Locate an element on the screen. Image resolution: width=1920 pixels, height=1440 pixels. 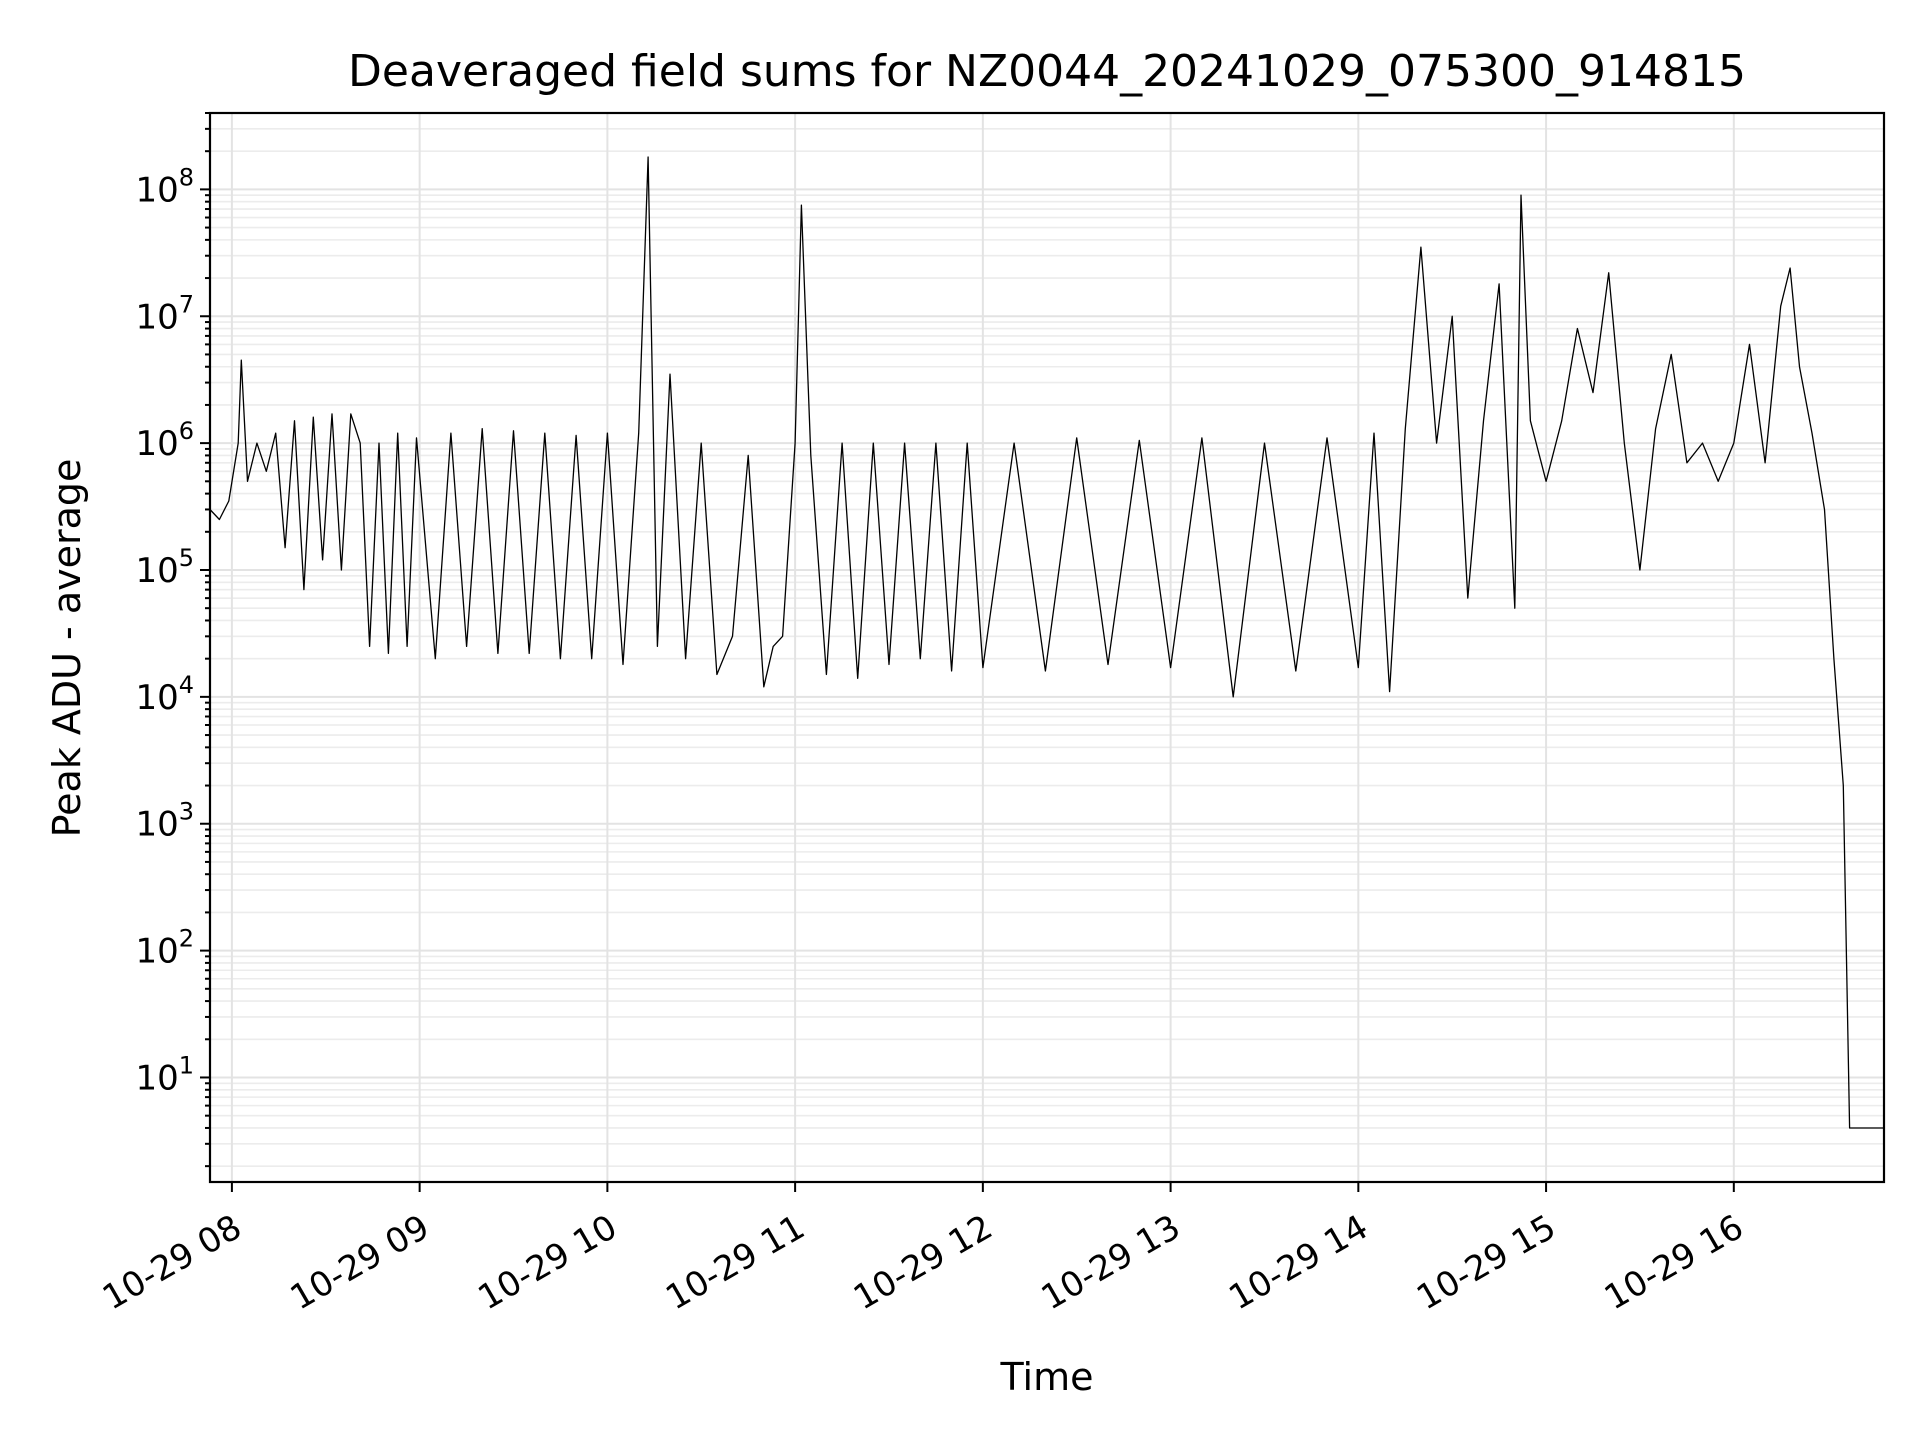
x-tick-label: 10-29 13 is located at coordinates (1111, 1262).